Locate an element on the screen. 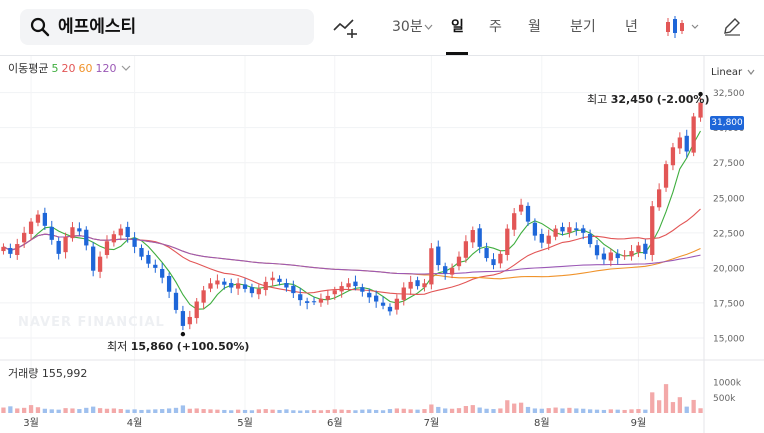 The width and height of the screenshot is (764, 433). tab-day-indicator is located at coordinates (457, 53).